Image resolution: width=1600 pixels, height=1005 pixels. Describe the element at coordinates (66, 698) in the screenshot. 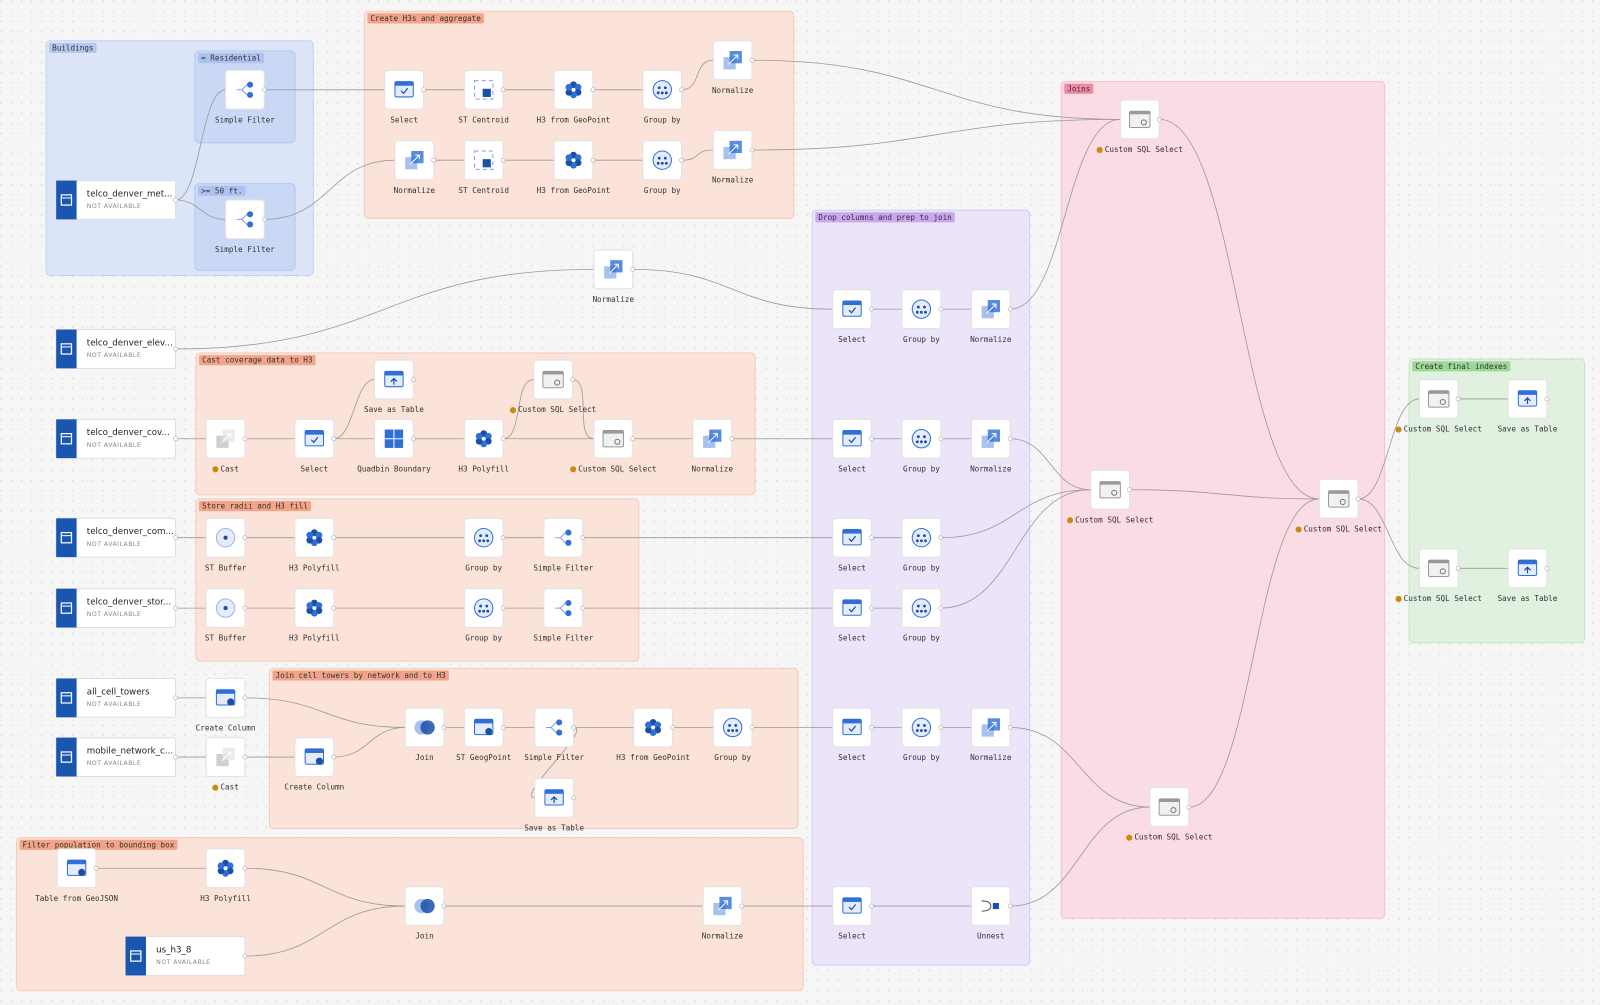

I see `table-icon` at that location.